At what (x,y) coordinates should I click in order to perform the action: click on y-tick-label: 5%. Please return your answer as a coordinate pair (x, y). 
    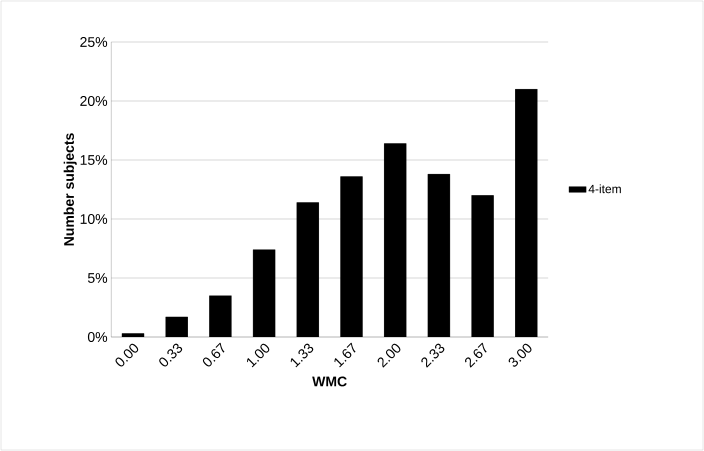
    Looking at the image, I should click on (98, 278).